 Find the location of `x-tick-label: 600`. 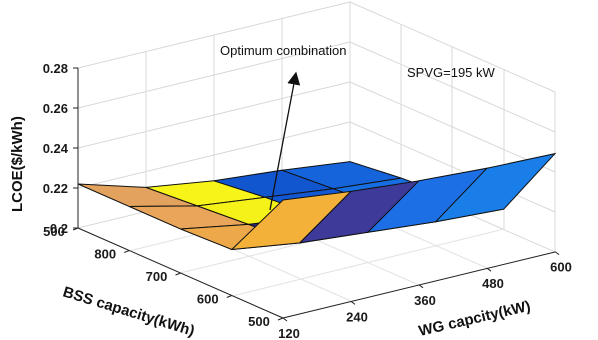

x-tick-label: 600 is located at coordinates (561, 267).